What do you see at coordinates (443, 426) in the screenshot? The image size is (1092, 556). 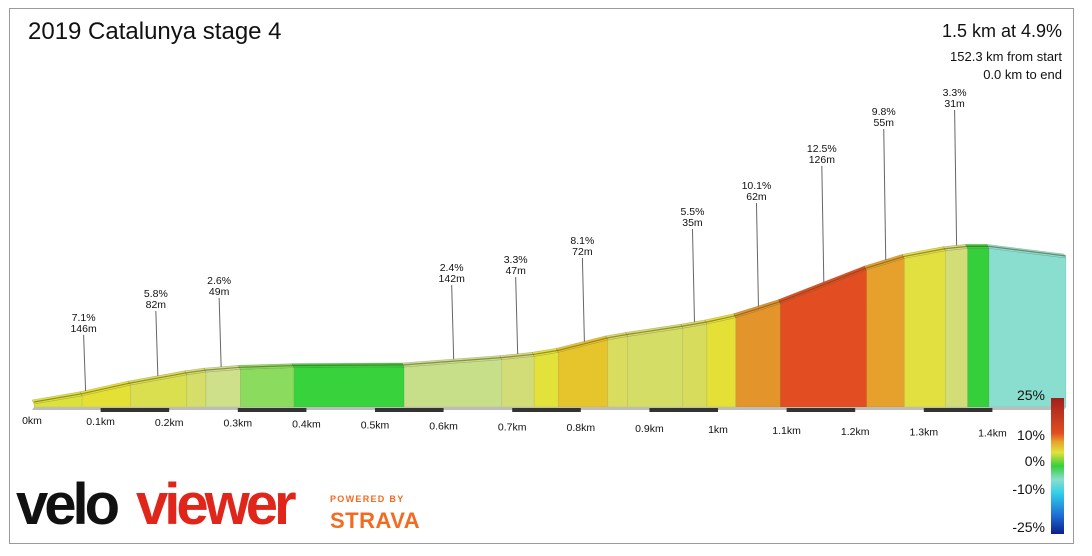 I see `x-tick-label: 0.6km` at bounding box center [443, 426].